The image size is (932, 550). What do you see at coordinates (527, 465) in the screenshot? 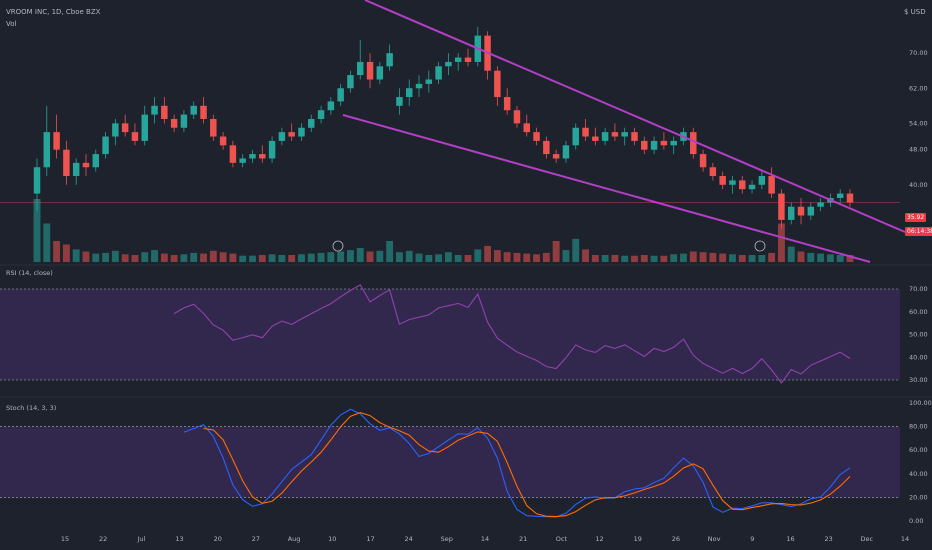
I see `stoch-d-line` at bounding box center [527, 465].